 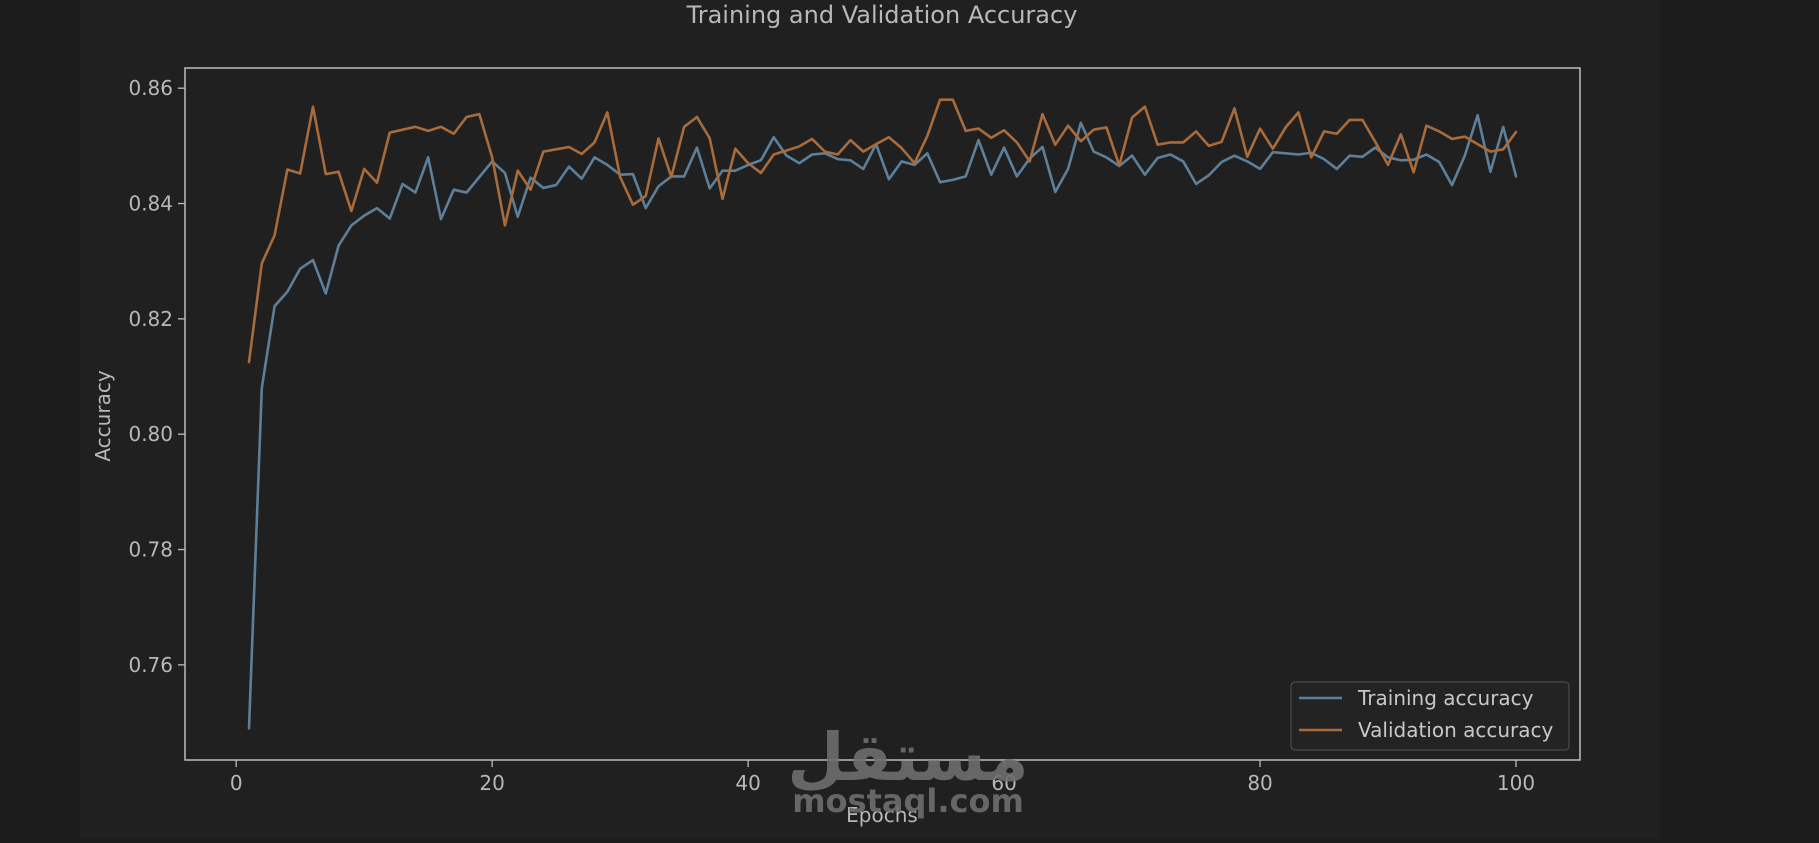 What do you see at coordinates (882, 815) in the screenshot?
I see `x-axis-label: Epochs` at bounding box center [882, 815].